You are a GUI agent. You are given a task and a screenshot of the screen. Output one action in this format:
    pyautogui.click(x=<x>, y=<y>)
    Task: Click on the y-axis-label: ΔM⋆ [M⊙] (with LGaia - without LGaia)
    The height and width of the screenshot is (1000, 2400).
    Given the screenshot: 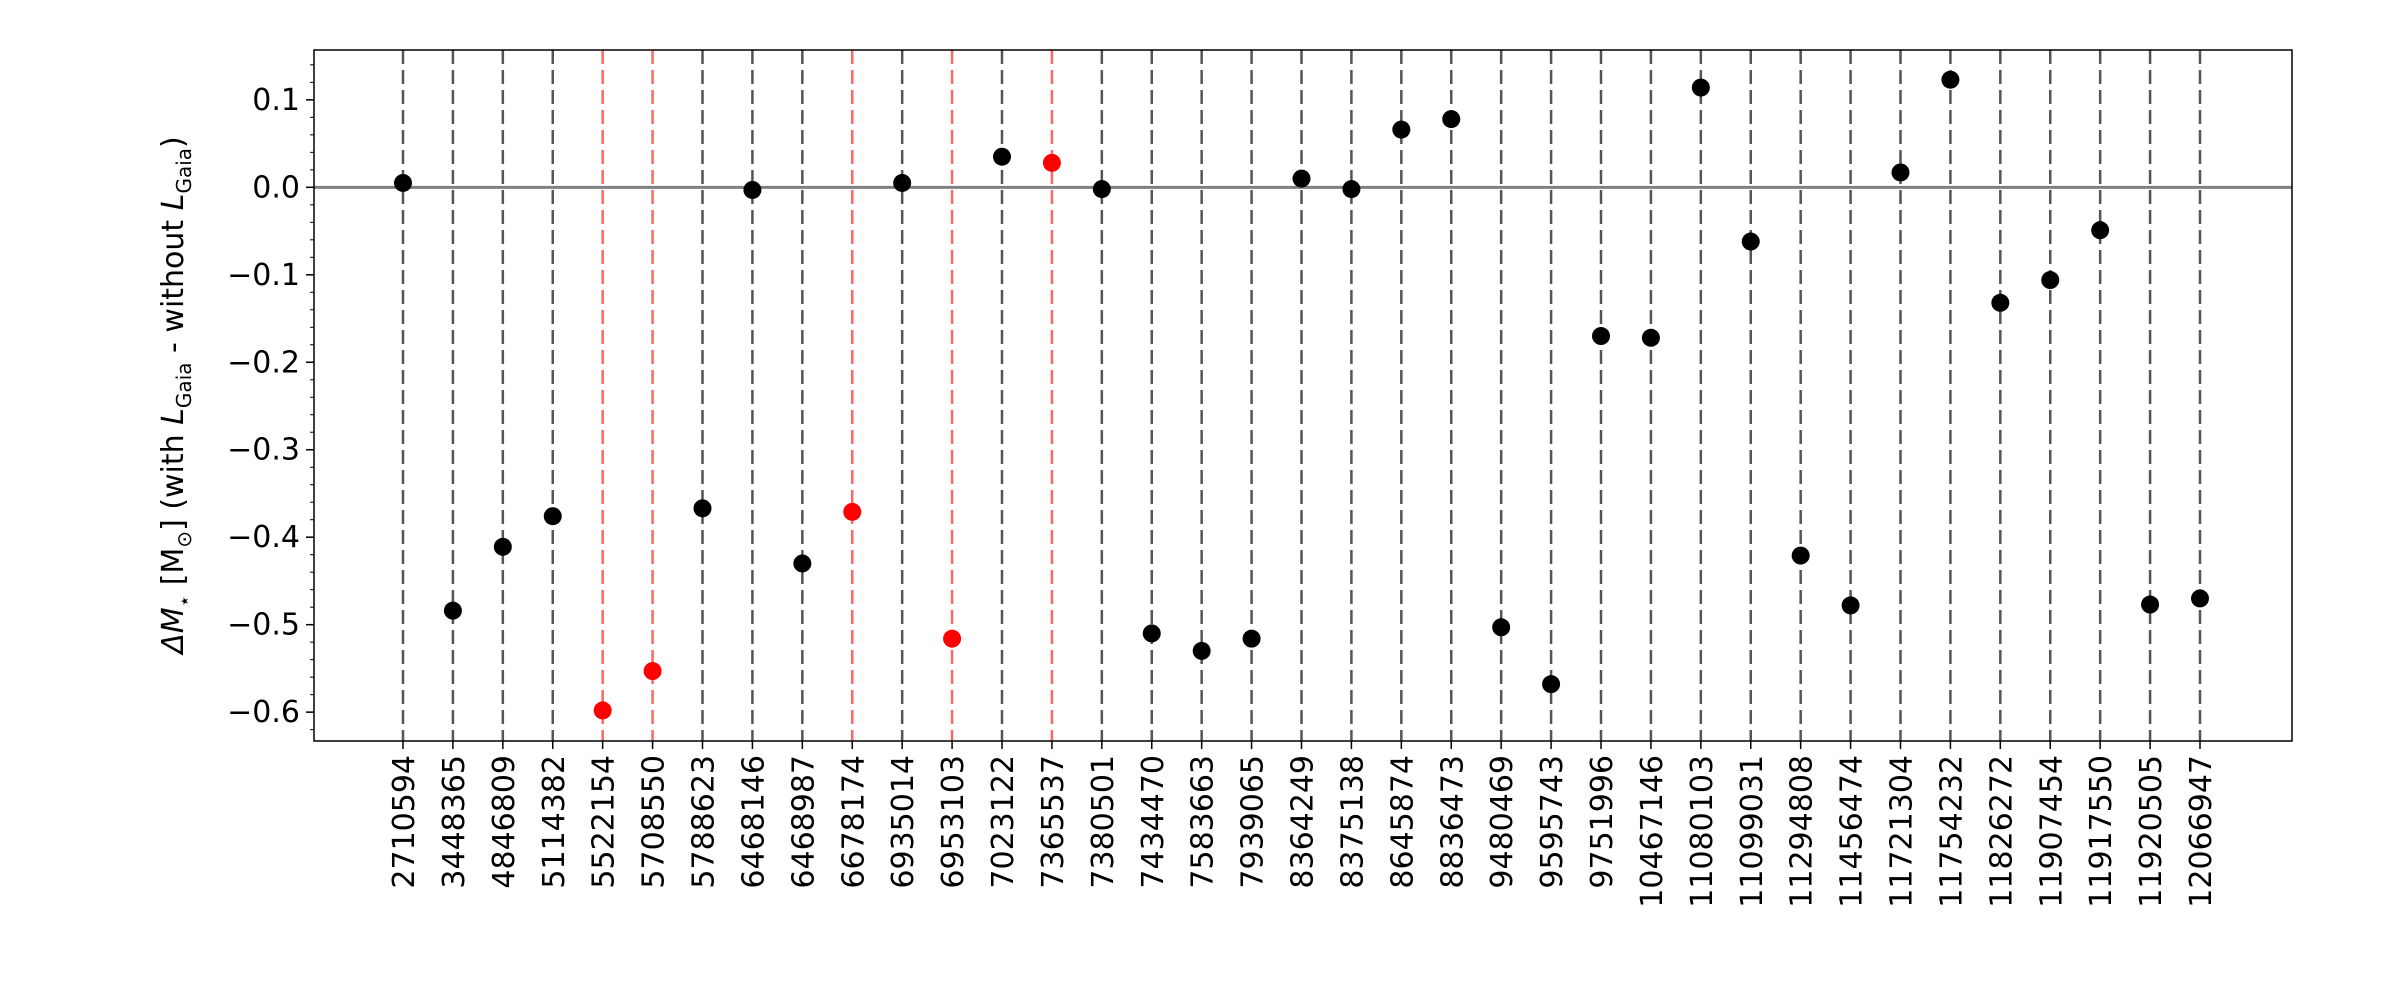 What is the action you would take?
    pyautogui.click(x=176, y=396)
    